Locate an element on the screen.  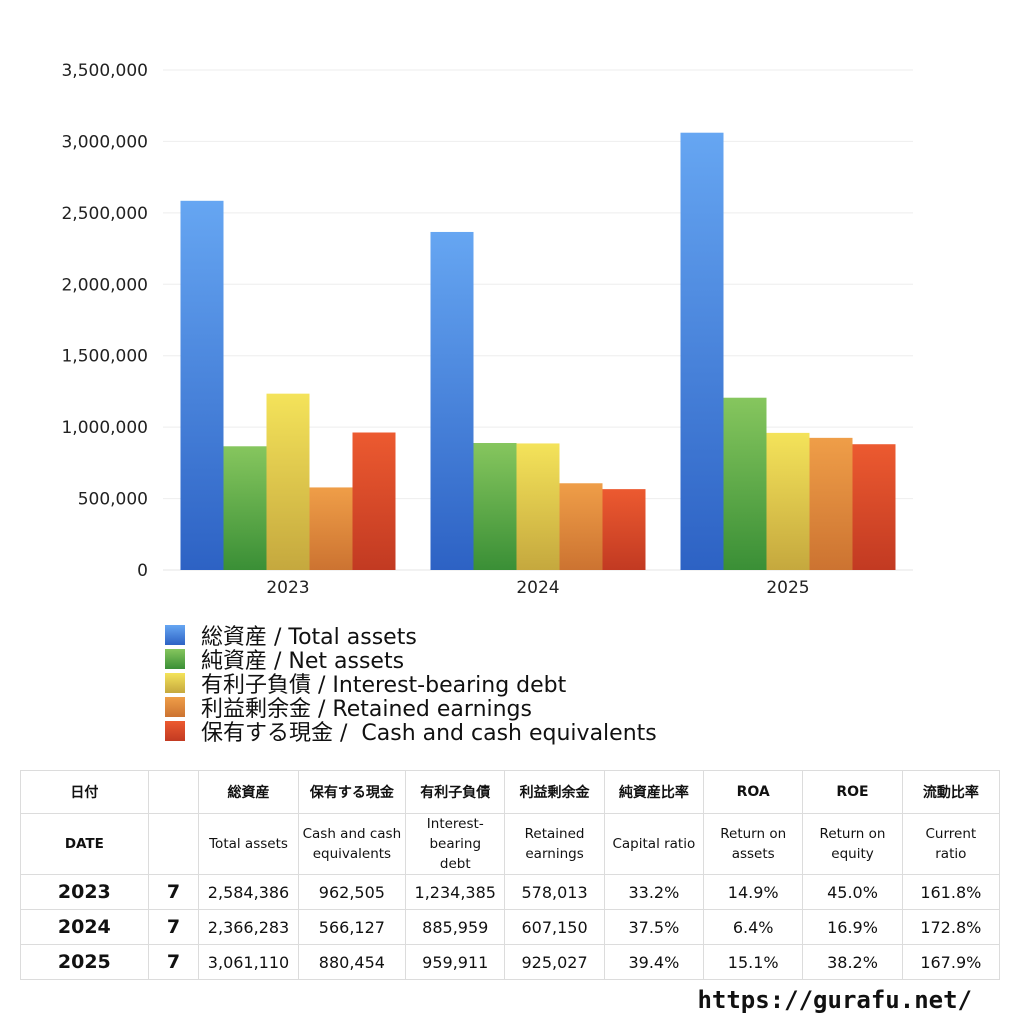
table-header-cell: DATE is located at coordinates (84, 844).